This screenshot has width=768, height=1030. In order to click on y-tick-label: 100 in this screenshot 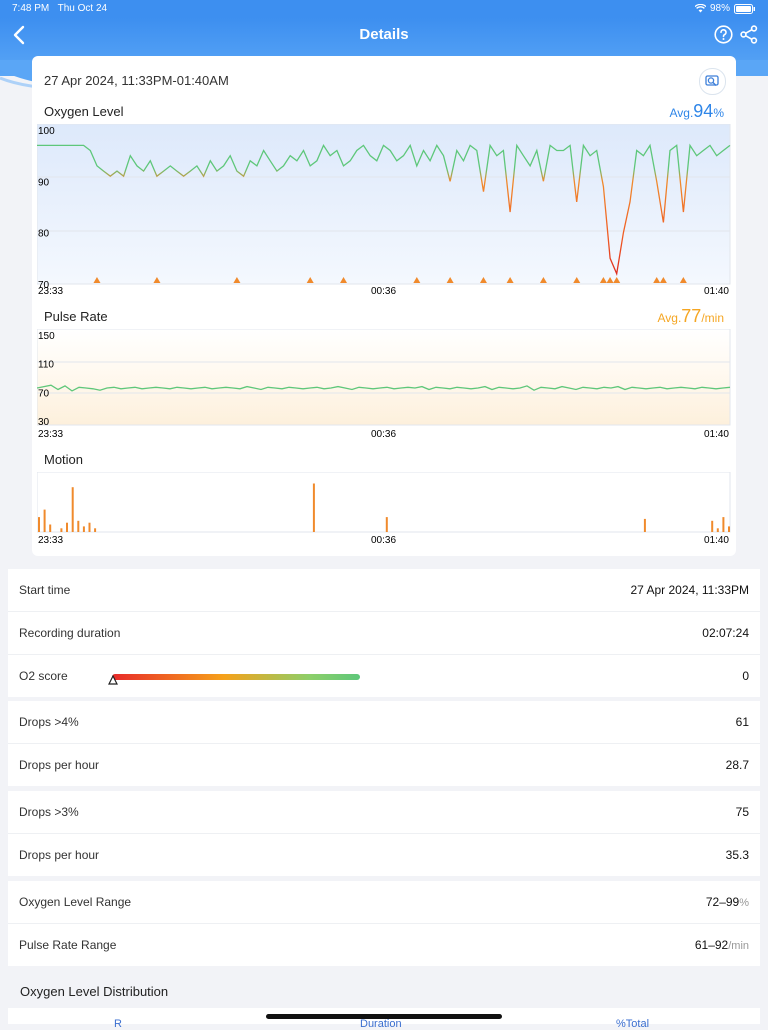, I will do `click(46, 131)`.